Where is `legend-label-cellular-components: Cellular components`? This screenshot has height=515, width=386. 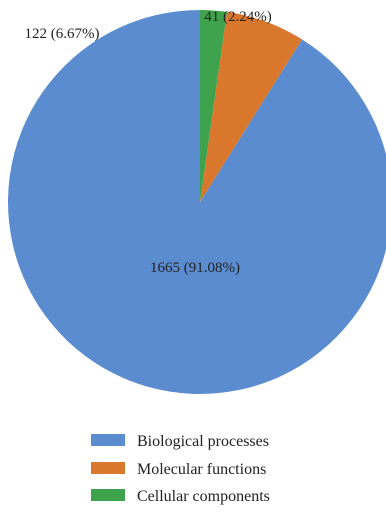 legend-label-cellular-components: Cellular components is located at coordinates (203, 496).